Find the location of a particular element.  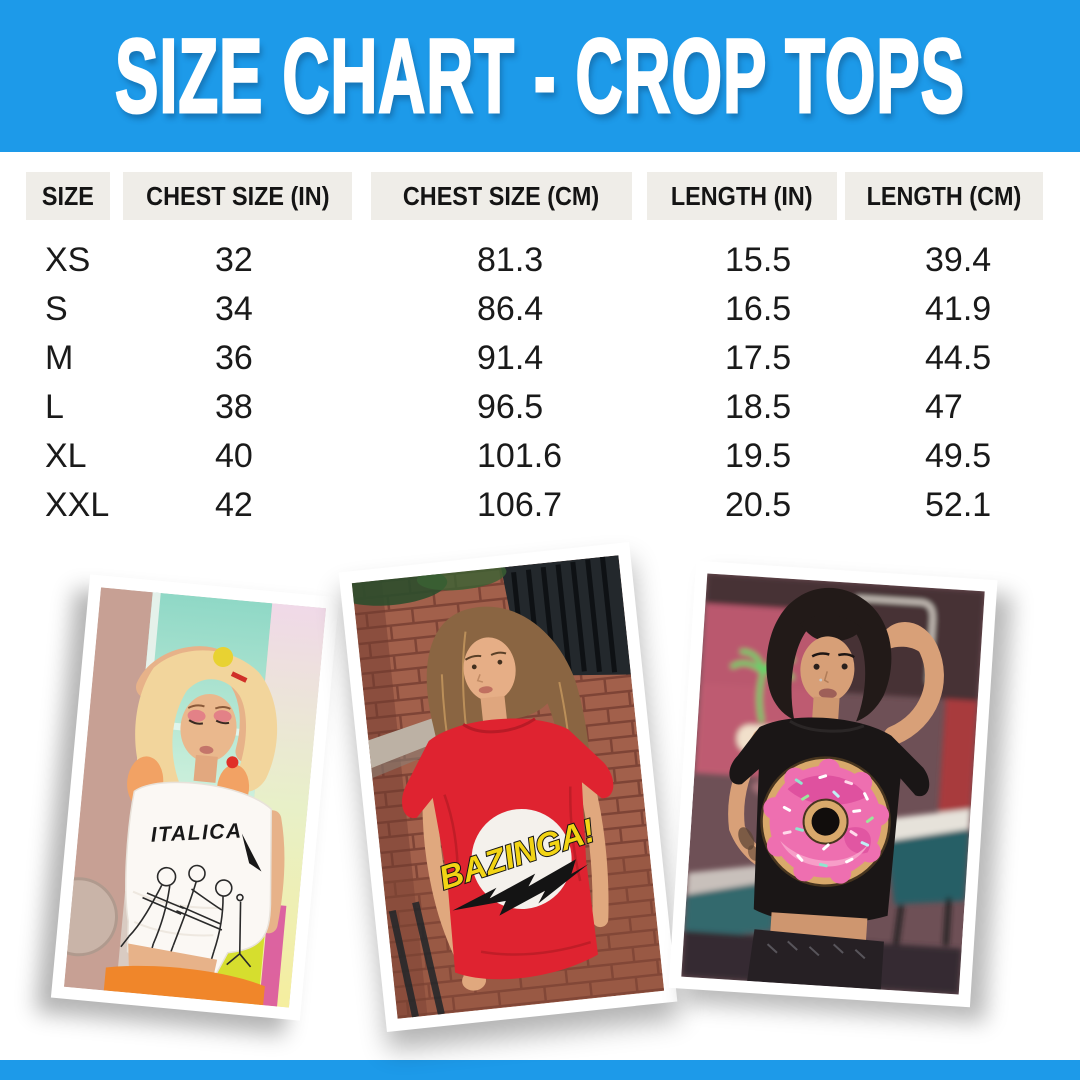

length-cm-column: 39.4 41.9 44.5 47 49.5 52.1 is located at coordinates (958, 383).